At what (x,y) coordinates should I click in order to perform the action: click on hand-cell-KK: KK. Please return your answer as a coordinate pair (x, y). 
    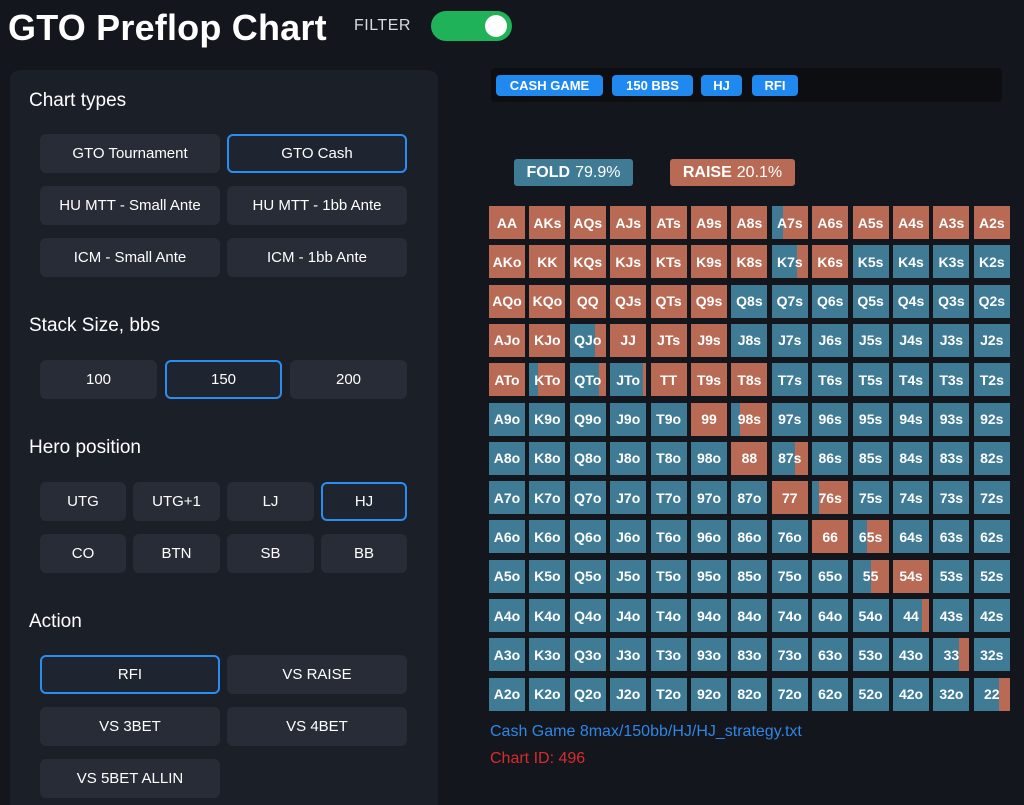
    Looking at the image, I should click on (547, 262).